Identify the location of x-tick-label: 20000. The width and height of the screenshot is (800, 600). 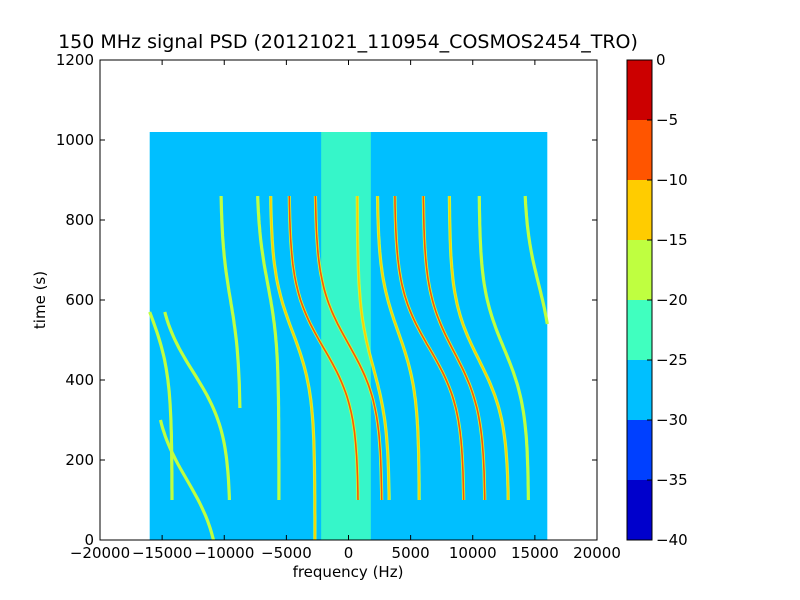
(597, 553).